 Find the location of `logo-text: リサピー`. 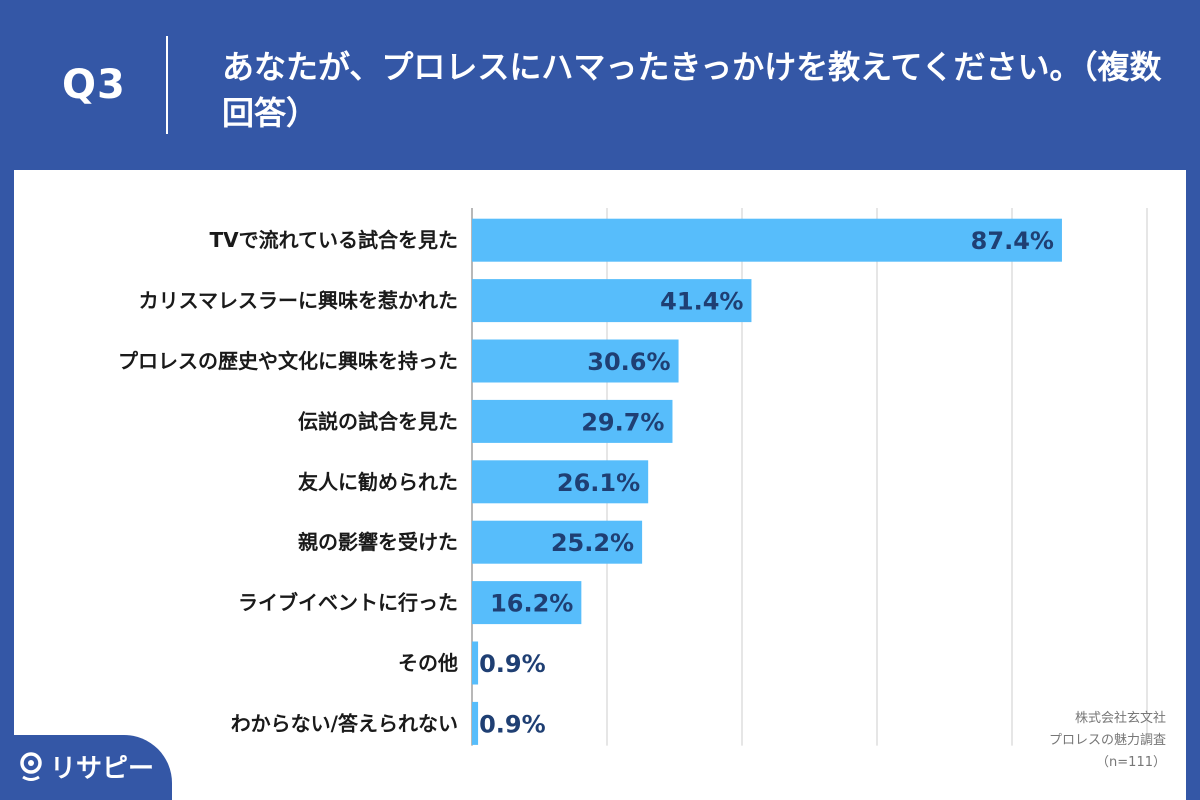

logo-text: リサピー is located at coordinates (102, 769).